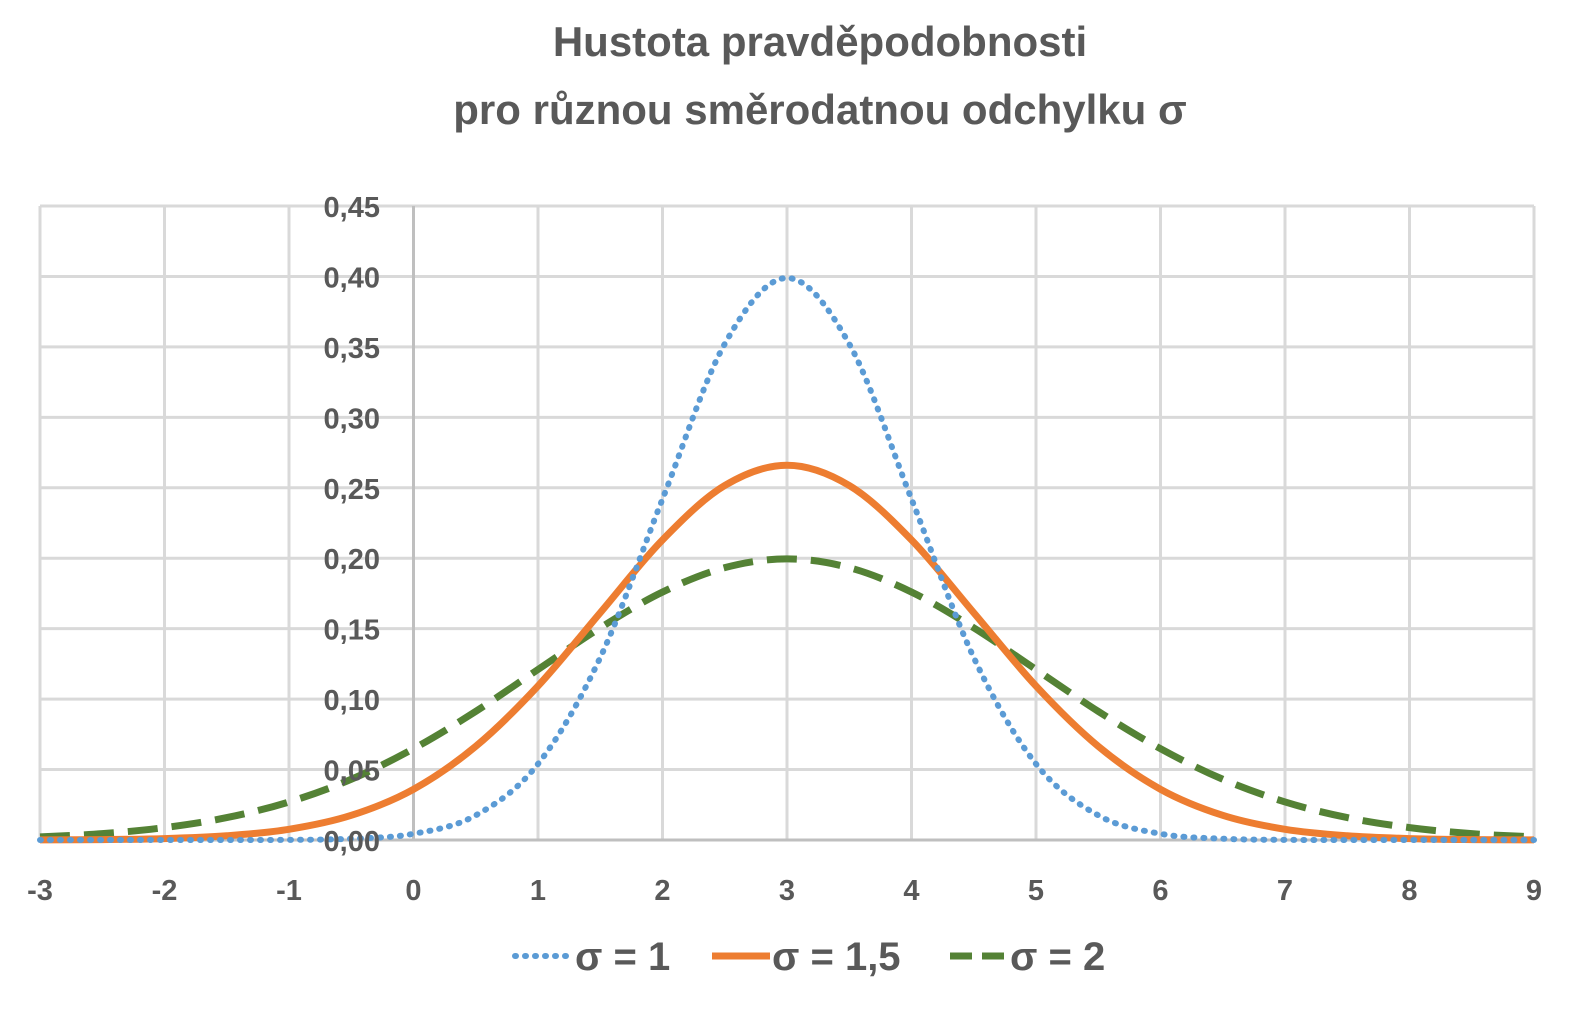 The width and height of the screenshot is (1571, 1016). I want to click on legend-label-1: σ = 1, so click(622, 957).